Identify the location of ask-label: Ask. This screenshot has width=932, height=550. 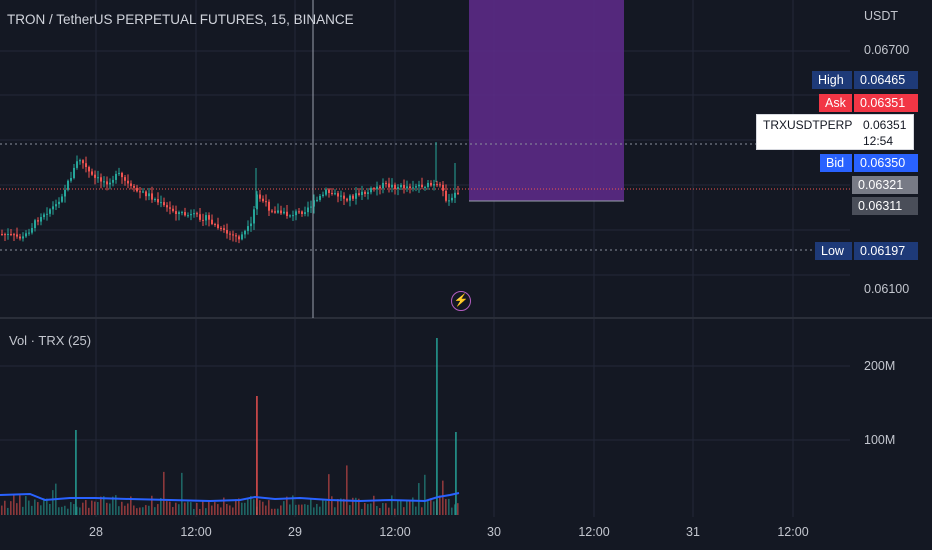
(835, 103).